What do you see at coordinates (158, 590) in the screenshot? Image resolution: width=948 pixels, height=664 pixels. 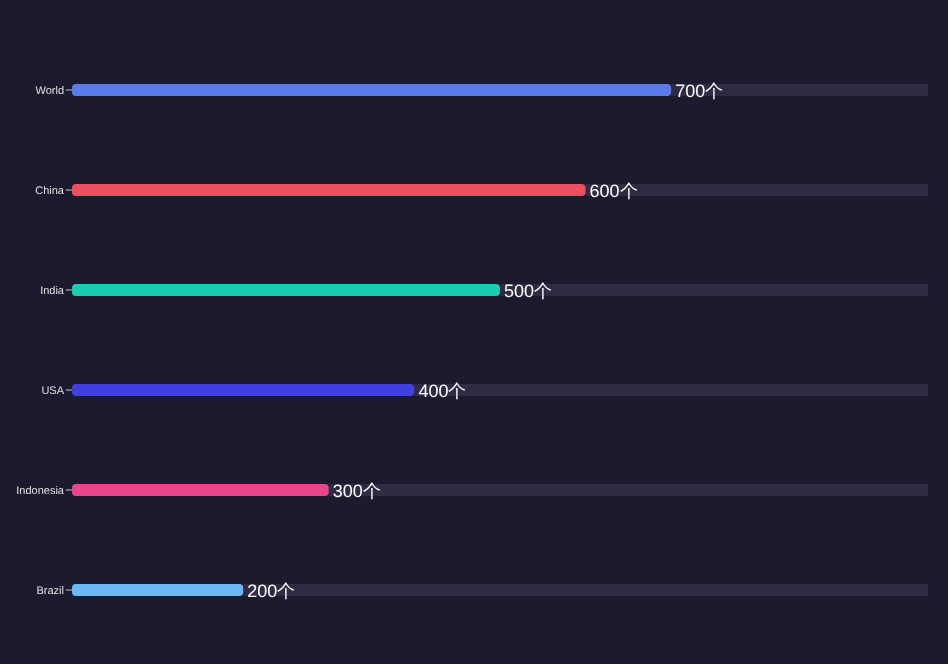 I see `bar` at bounding box center [158, 590].